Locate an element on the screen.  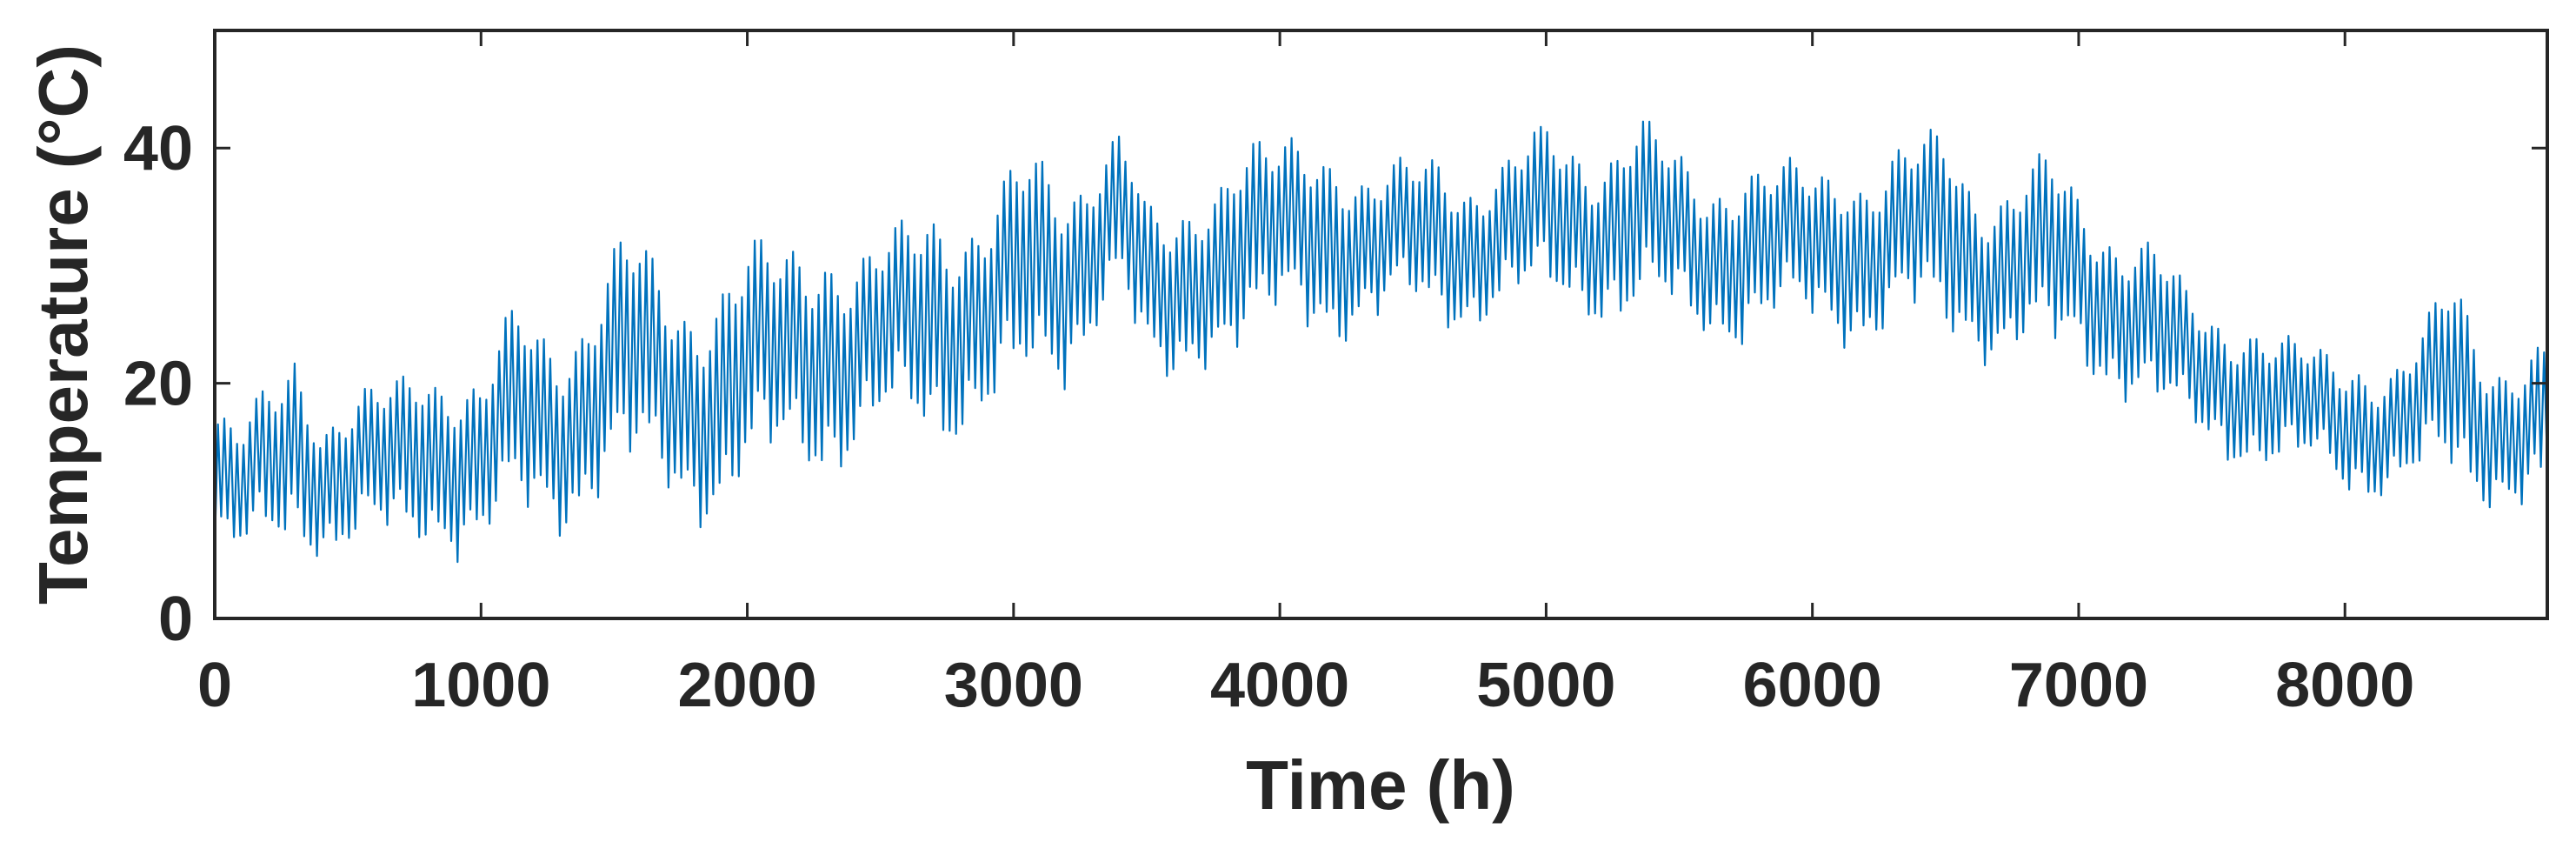
y-tick-label: 0 is located at coordinates (175, 620).